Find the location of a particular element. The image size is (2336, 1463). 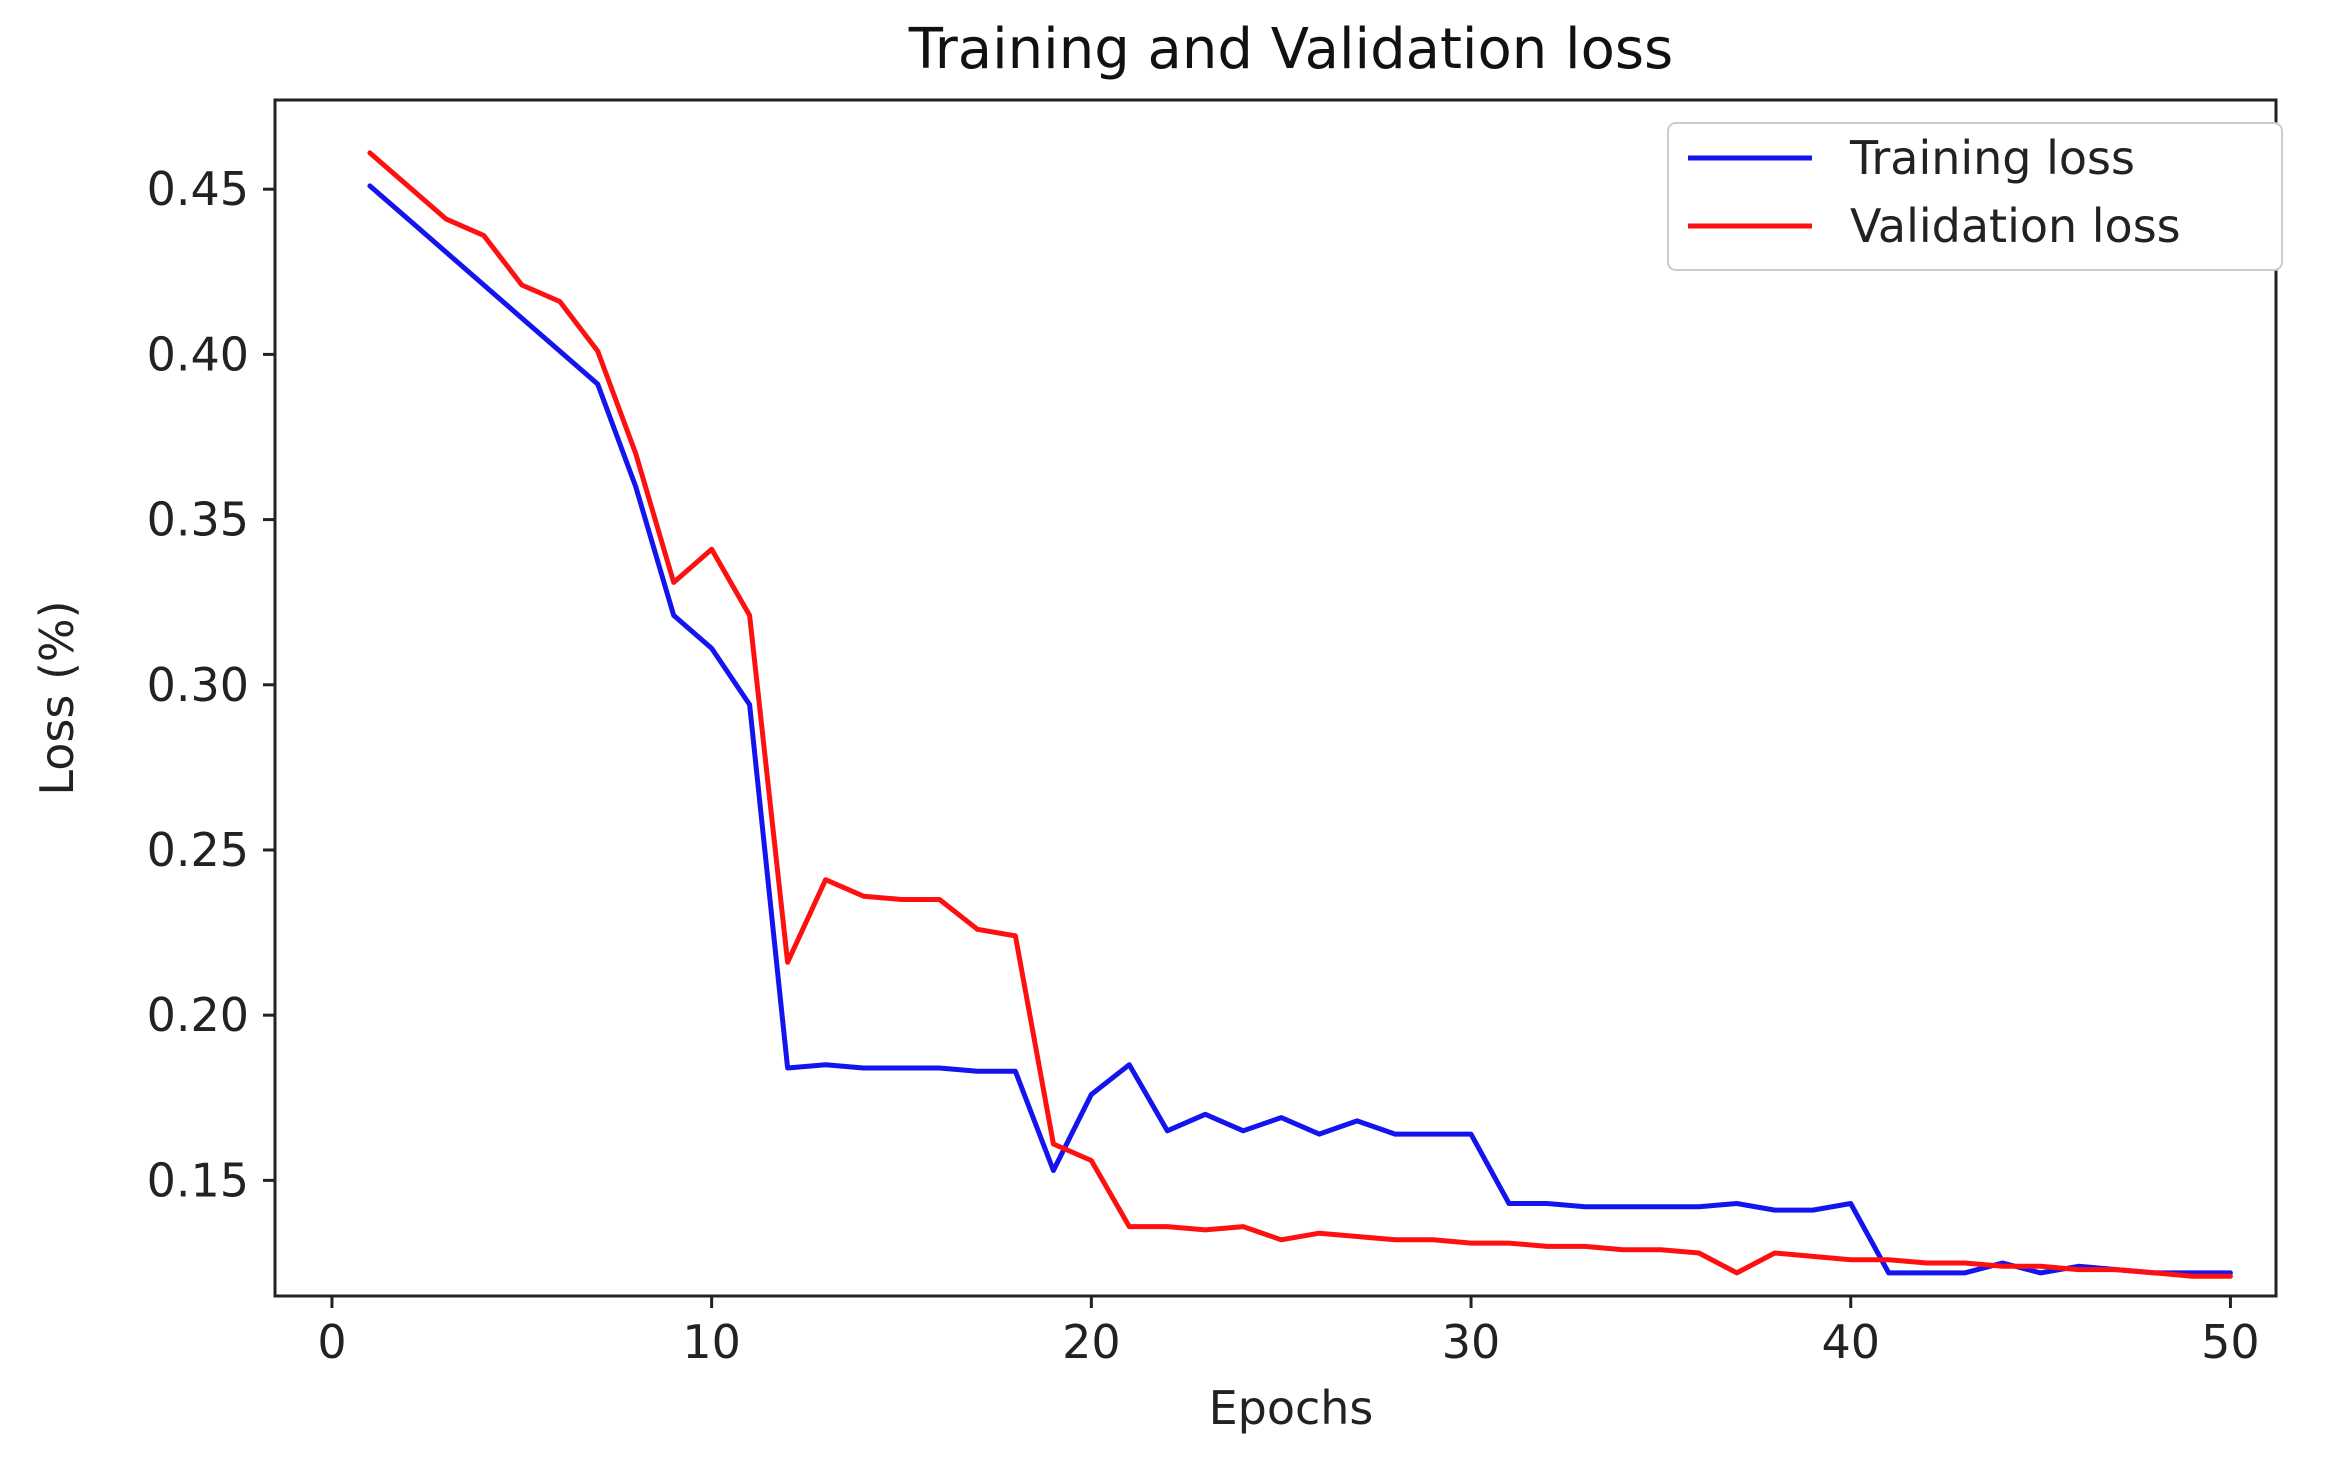

legend-label-training-loss: Training loss is located at coordinates (1992, 158).